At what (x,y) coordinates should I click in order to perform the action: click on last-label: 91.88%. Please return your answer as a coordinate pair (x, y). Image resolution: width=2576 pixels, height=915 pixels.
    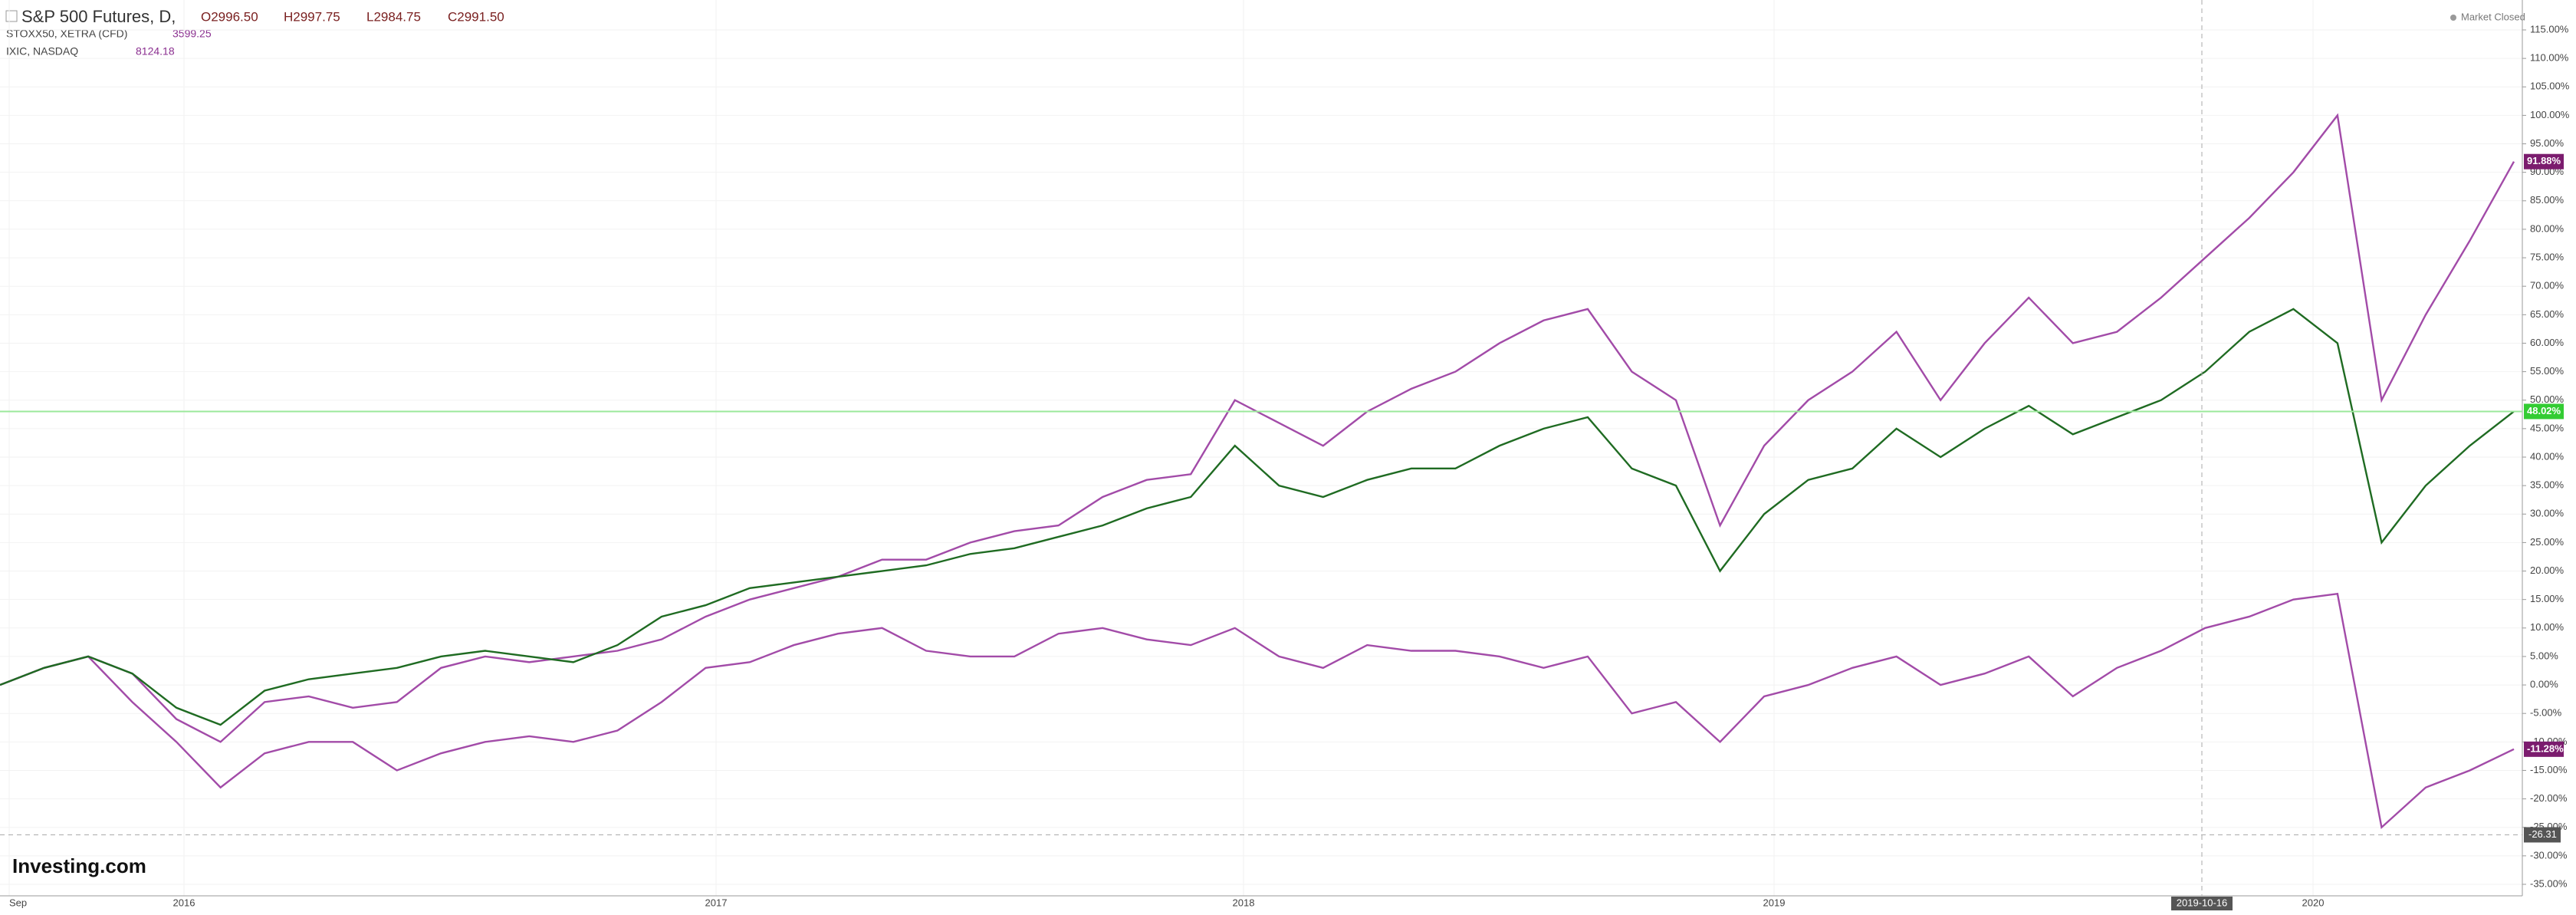
    Looking at the image, I should click on (2544, 161).